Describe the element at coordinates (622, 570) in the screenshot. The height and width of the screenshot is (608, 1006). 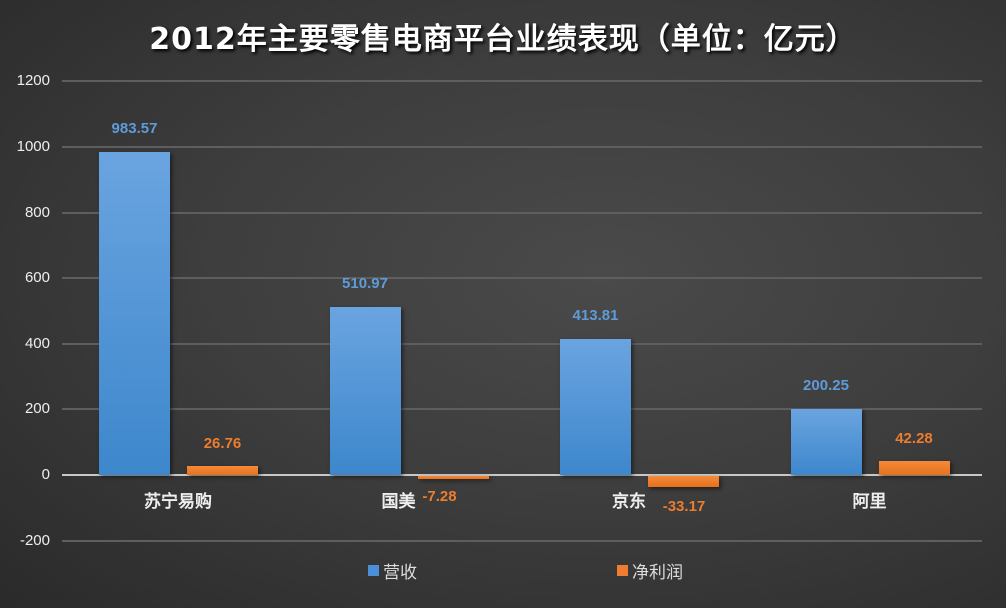
I see `legend-swatch-net-profit` at that location.